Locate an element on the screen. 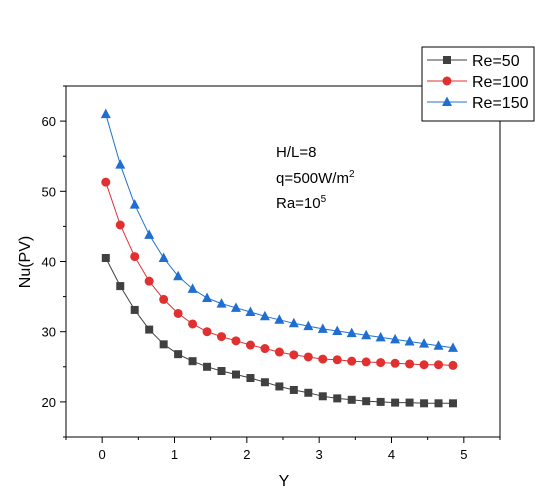 Image resolution: width=552 pixels, height=490 pixels. legend-label: Re=100 is located at coordinates (500, 82).